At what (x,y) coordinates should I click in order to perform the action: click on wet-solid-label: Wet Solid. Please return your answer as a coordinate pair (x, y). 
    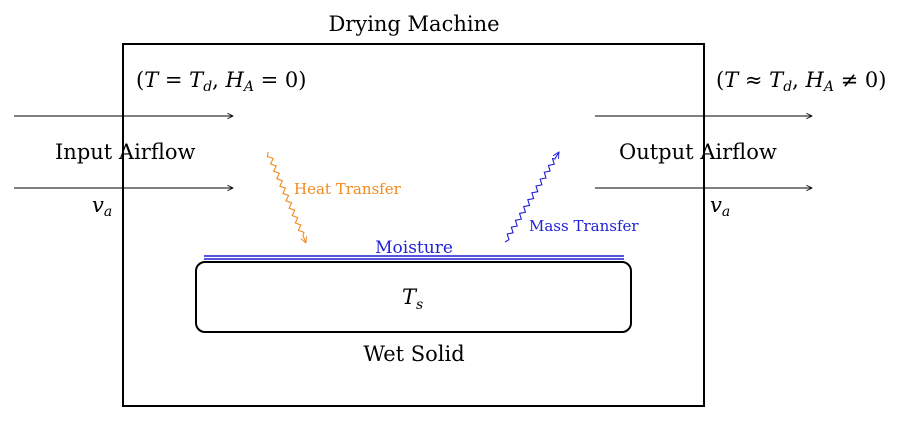
    Looking at the image, I should click on (413, 354).